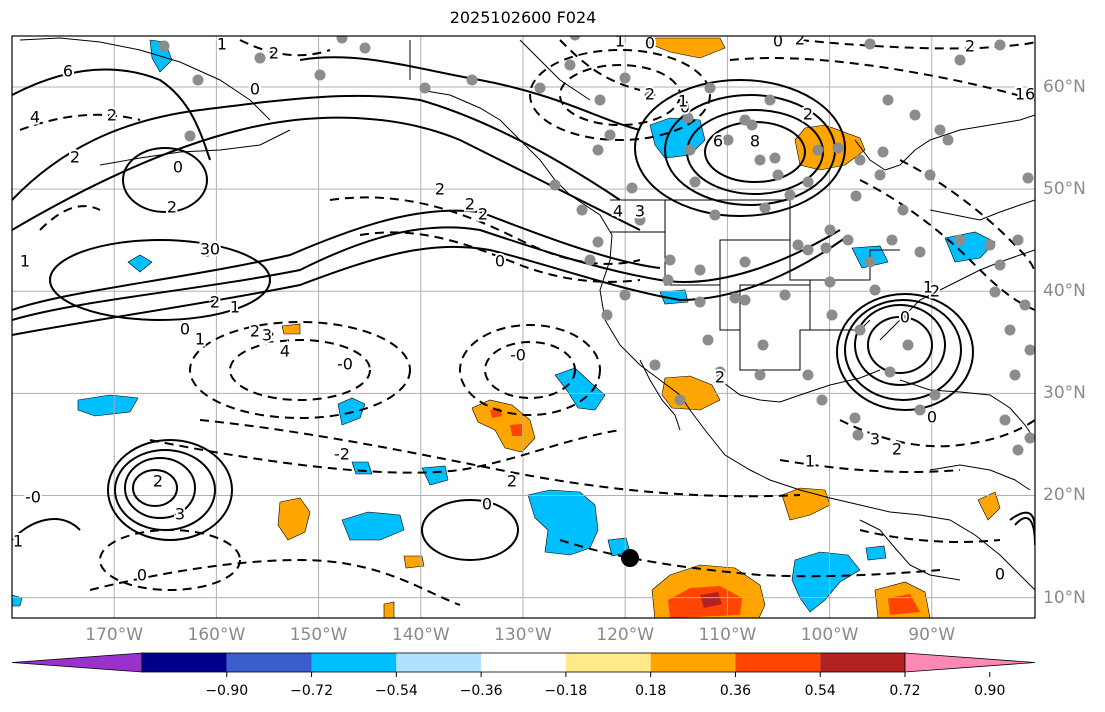 The height and width of the screenshot is (712, 1105). I want to click on colorbar-tick-label: 0.54, so click(820, 691).